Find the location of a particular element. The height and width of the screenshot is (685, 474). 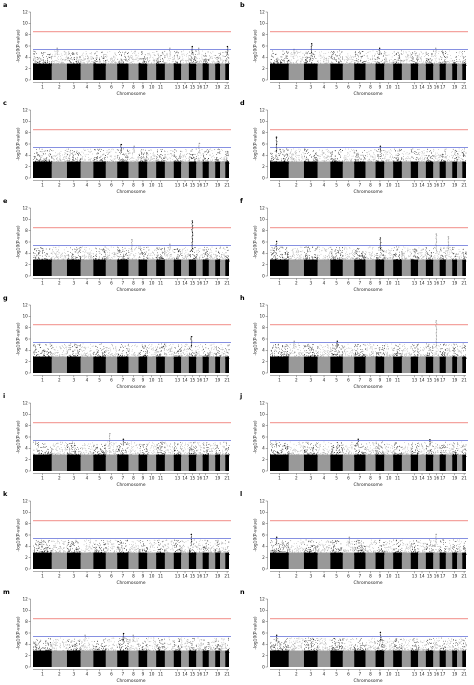

y-axis: 0 2 4 6 8 10 12 is located at coordinates (263, 45).